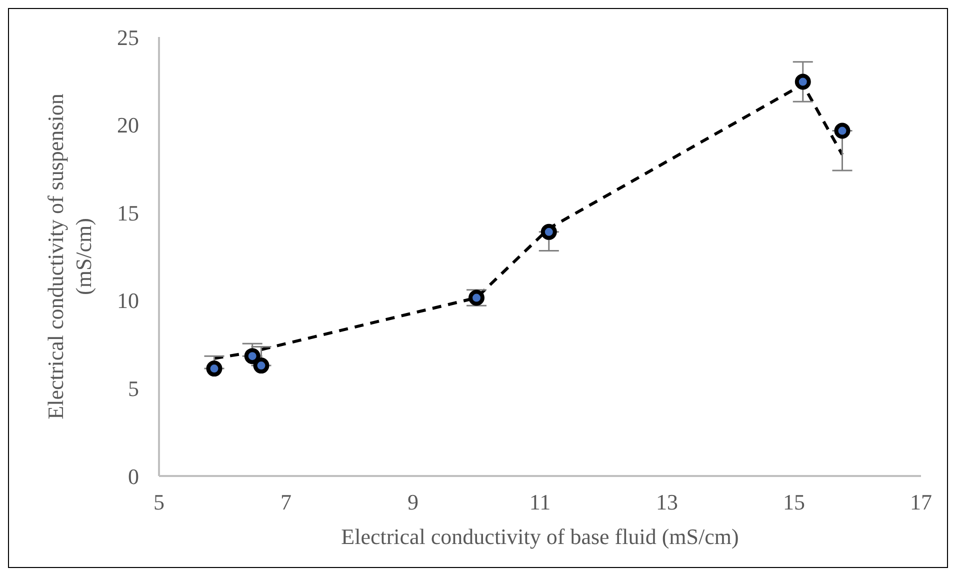  What do you see at coordinates (286, 502) in the screenshot?
I see `x-tick-label: 7` at bounding box center [286, 502].